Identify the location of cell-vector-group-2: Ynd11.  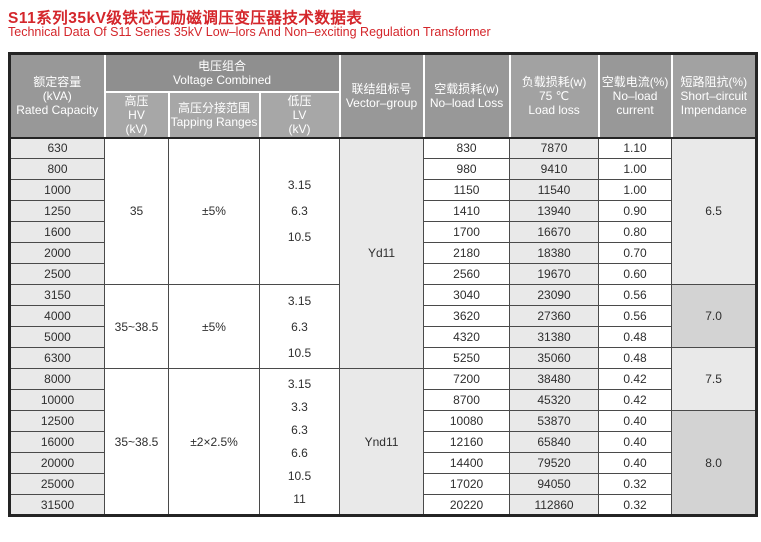
(382, 442).